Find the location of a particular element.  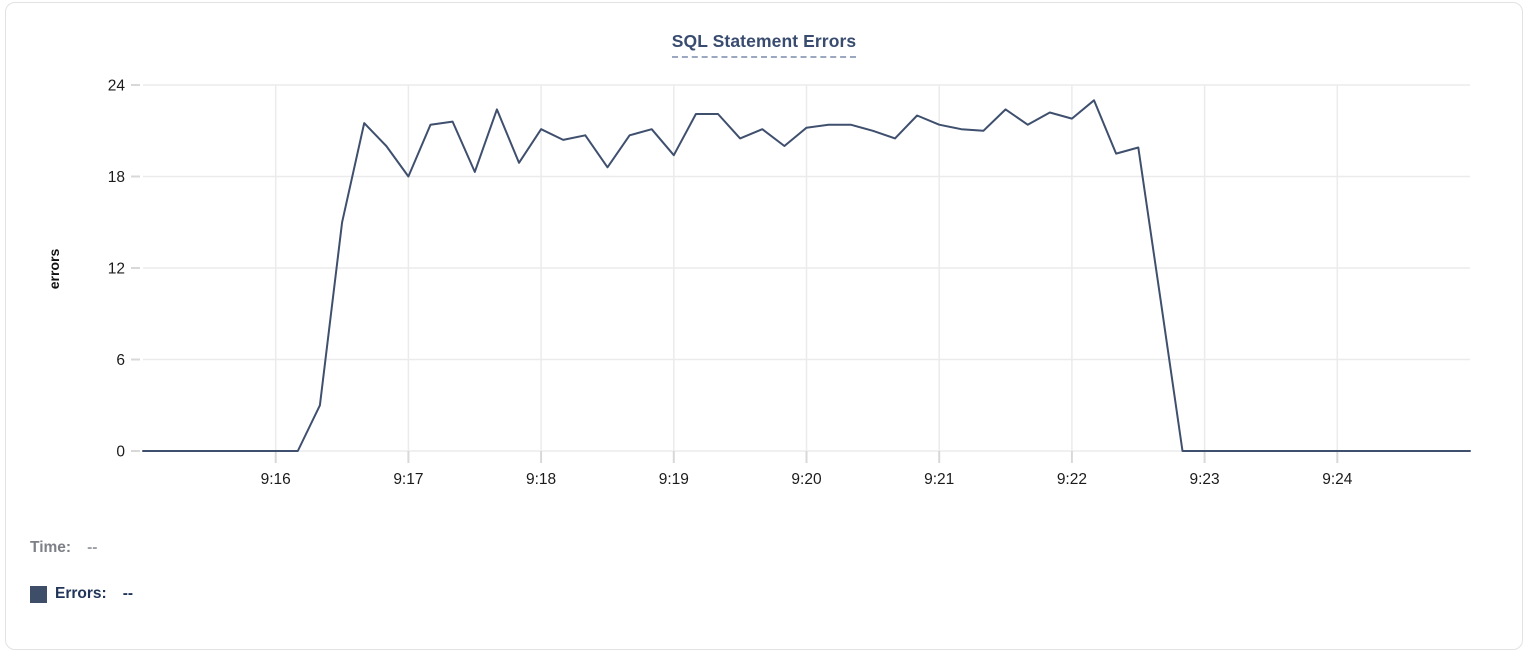

x-tick-label: 9:24 is located at coordinates (1337, 479).